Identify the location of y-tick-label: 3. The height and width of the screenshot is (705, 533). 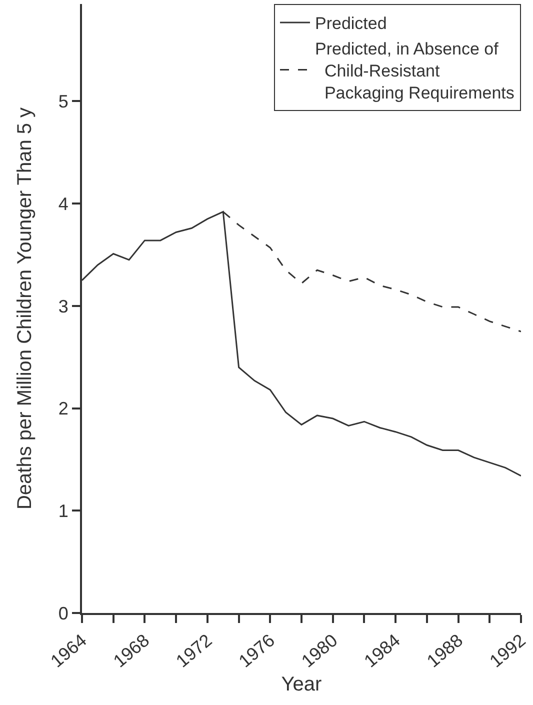
(63, 306).